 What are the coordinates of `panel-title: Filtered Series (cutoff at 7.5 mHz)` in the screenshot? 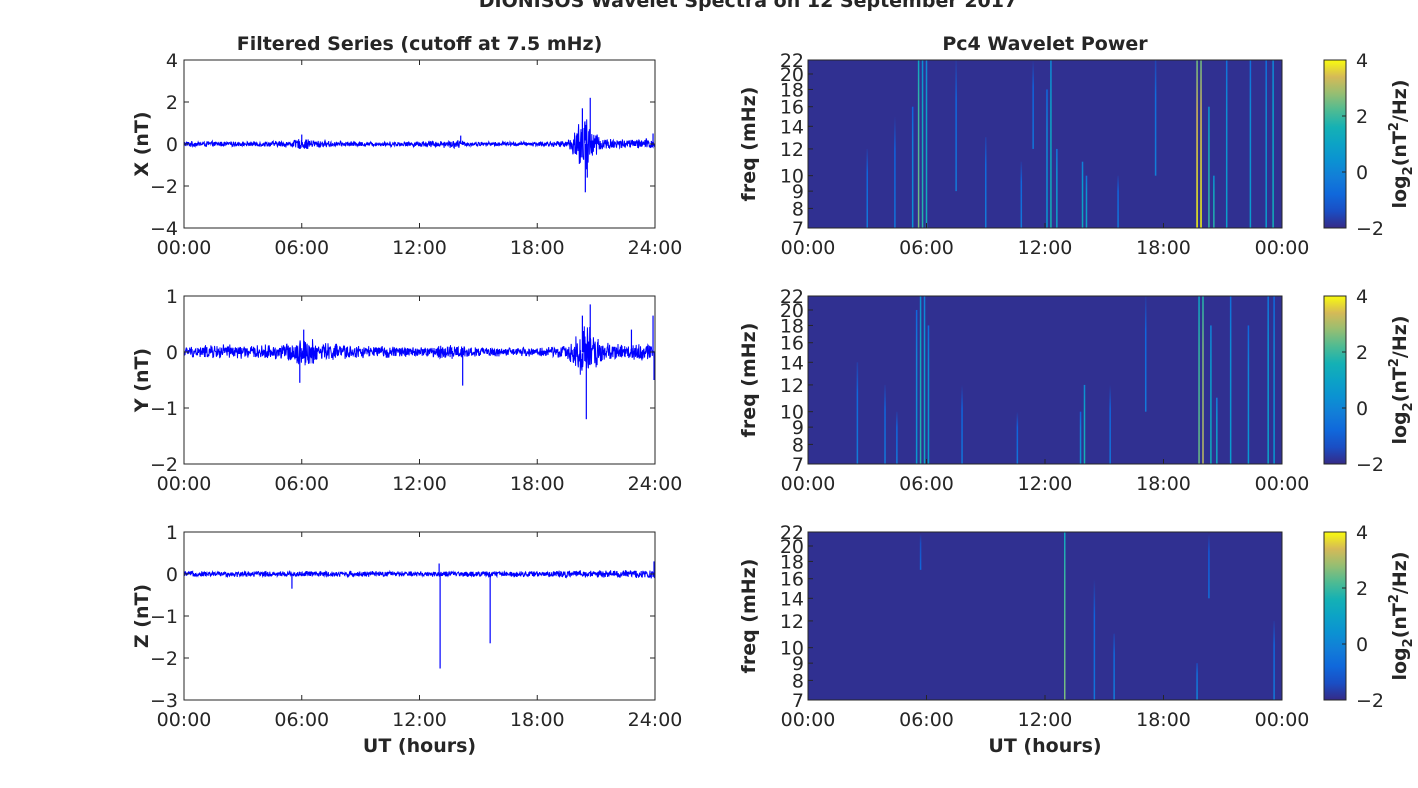 It's located at (420, 44).